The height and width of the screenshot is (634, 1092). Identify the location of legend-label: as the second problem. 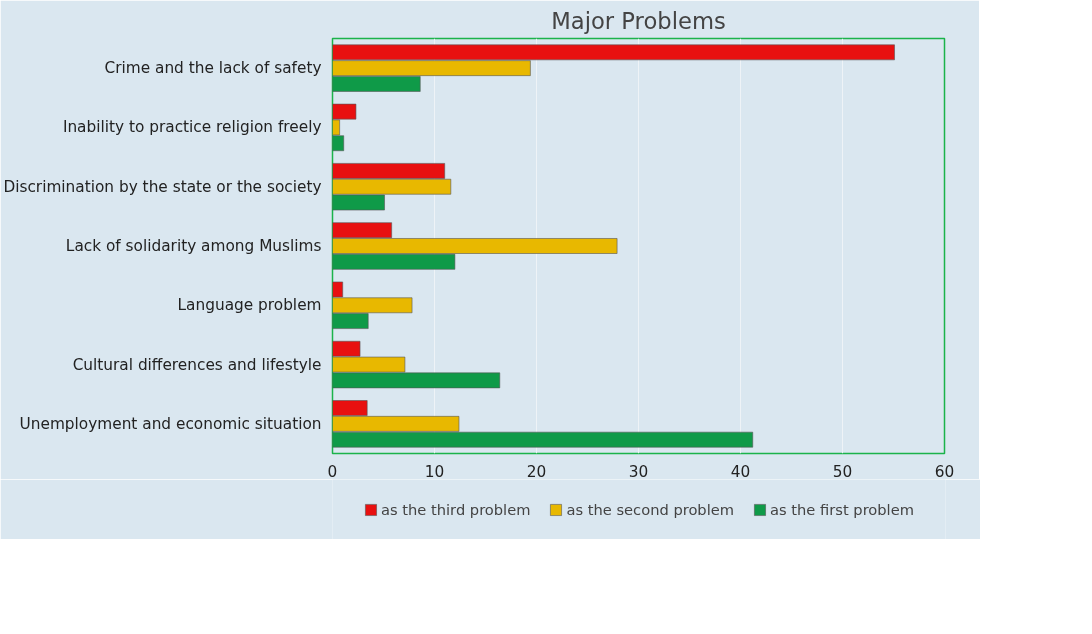
(650, 509).